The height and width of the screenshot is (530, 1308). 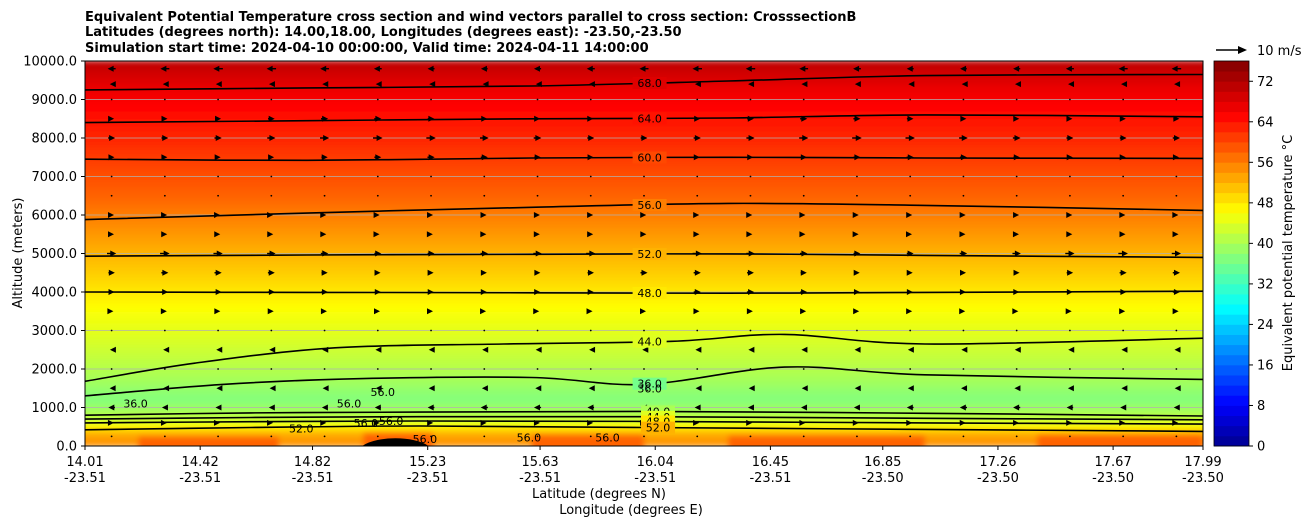 What do you see at coordinates (1265, 163) in the screenshot?
I see `colorbar-tick-label: 56` at bounding box center [1265, 163].